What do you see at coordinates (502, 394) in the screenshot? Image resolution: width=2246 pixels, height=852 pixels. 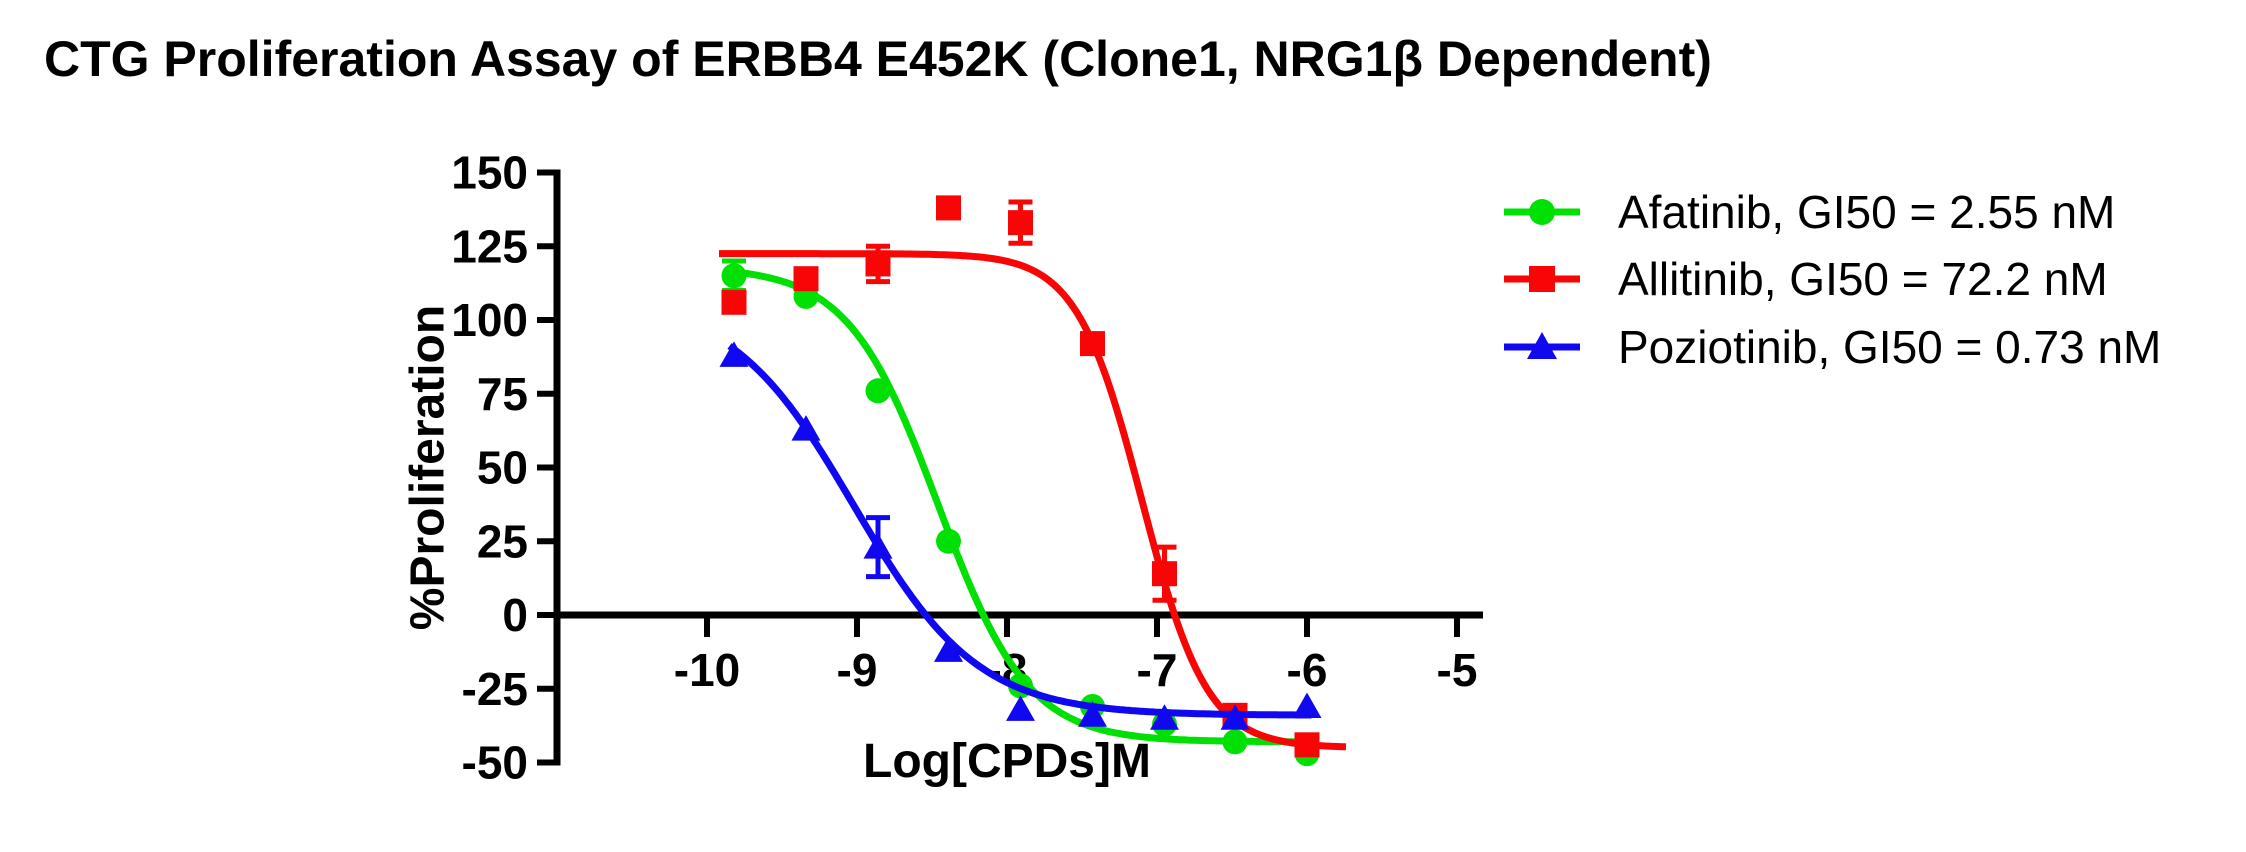 I see `y-tick-label: 75` at bounding box center [502, 394].